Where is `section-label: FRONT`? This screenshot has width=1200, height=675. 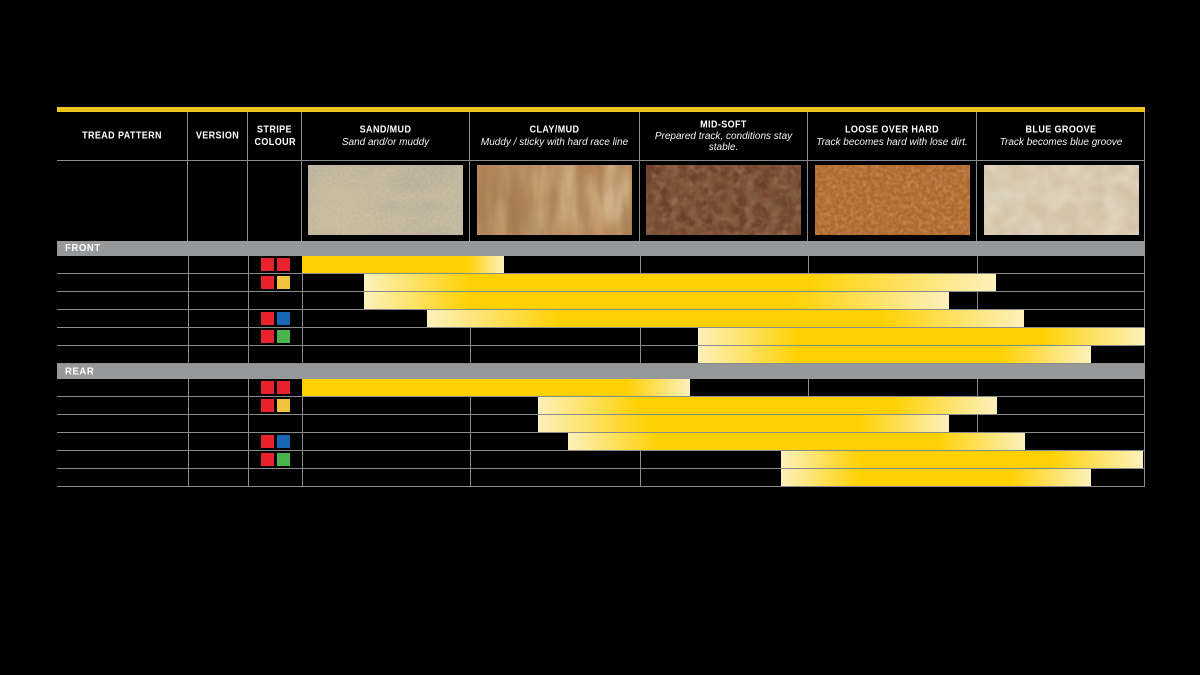 section-label: FRONT is located at coordinates (83, 248).